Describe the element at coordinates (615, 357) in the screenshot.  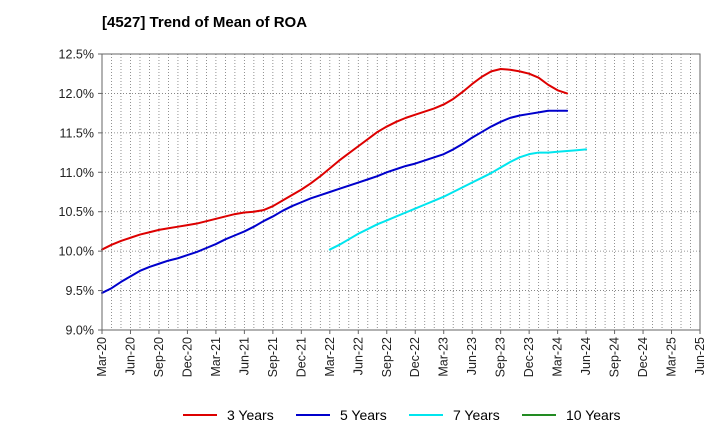
I see `x-tick-label: Sep-24` at that location.